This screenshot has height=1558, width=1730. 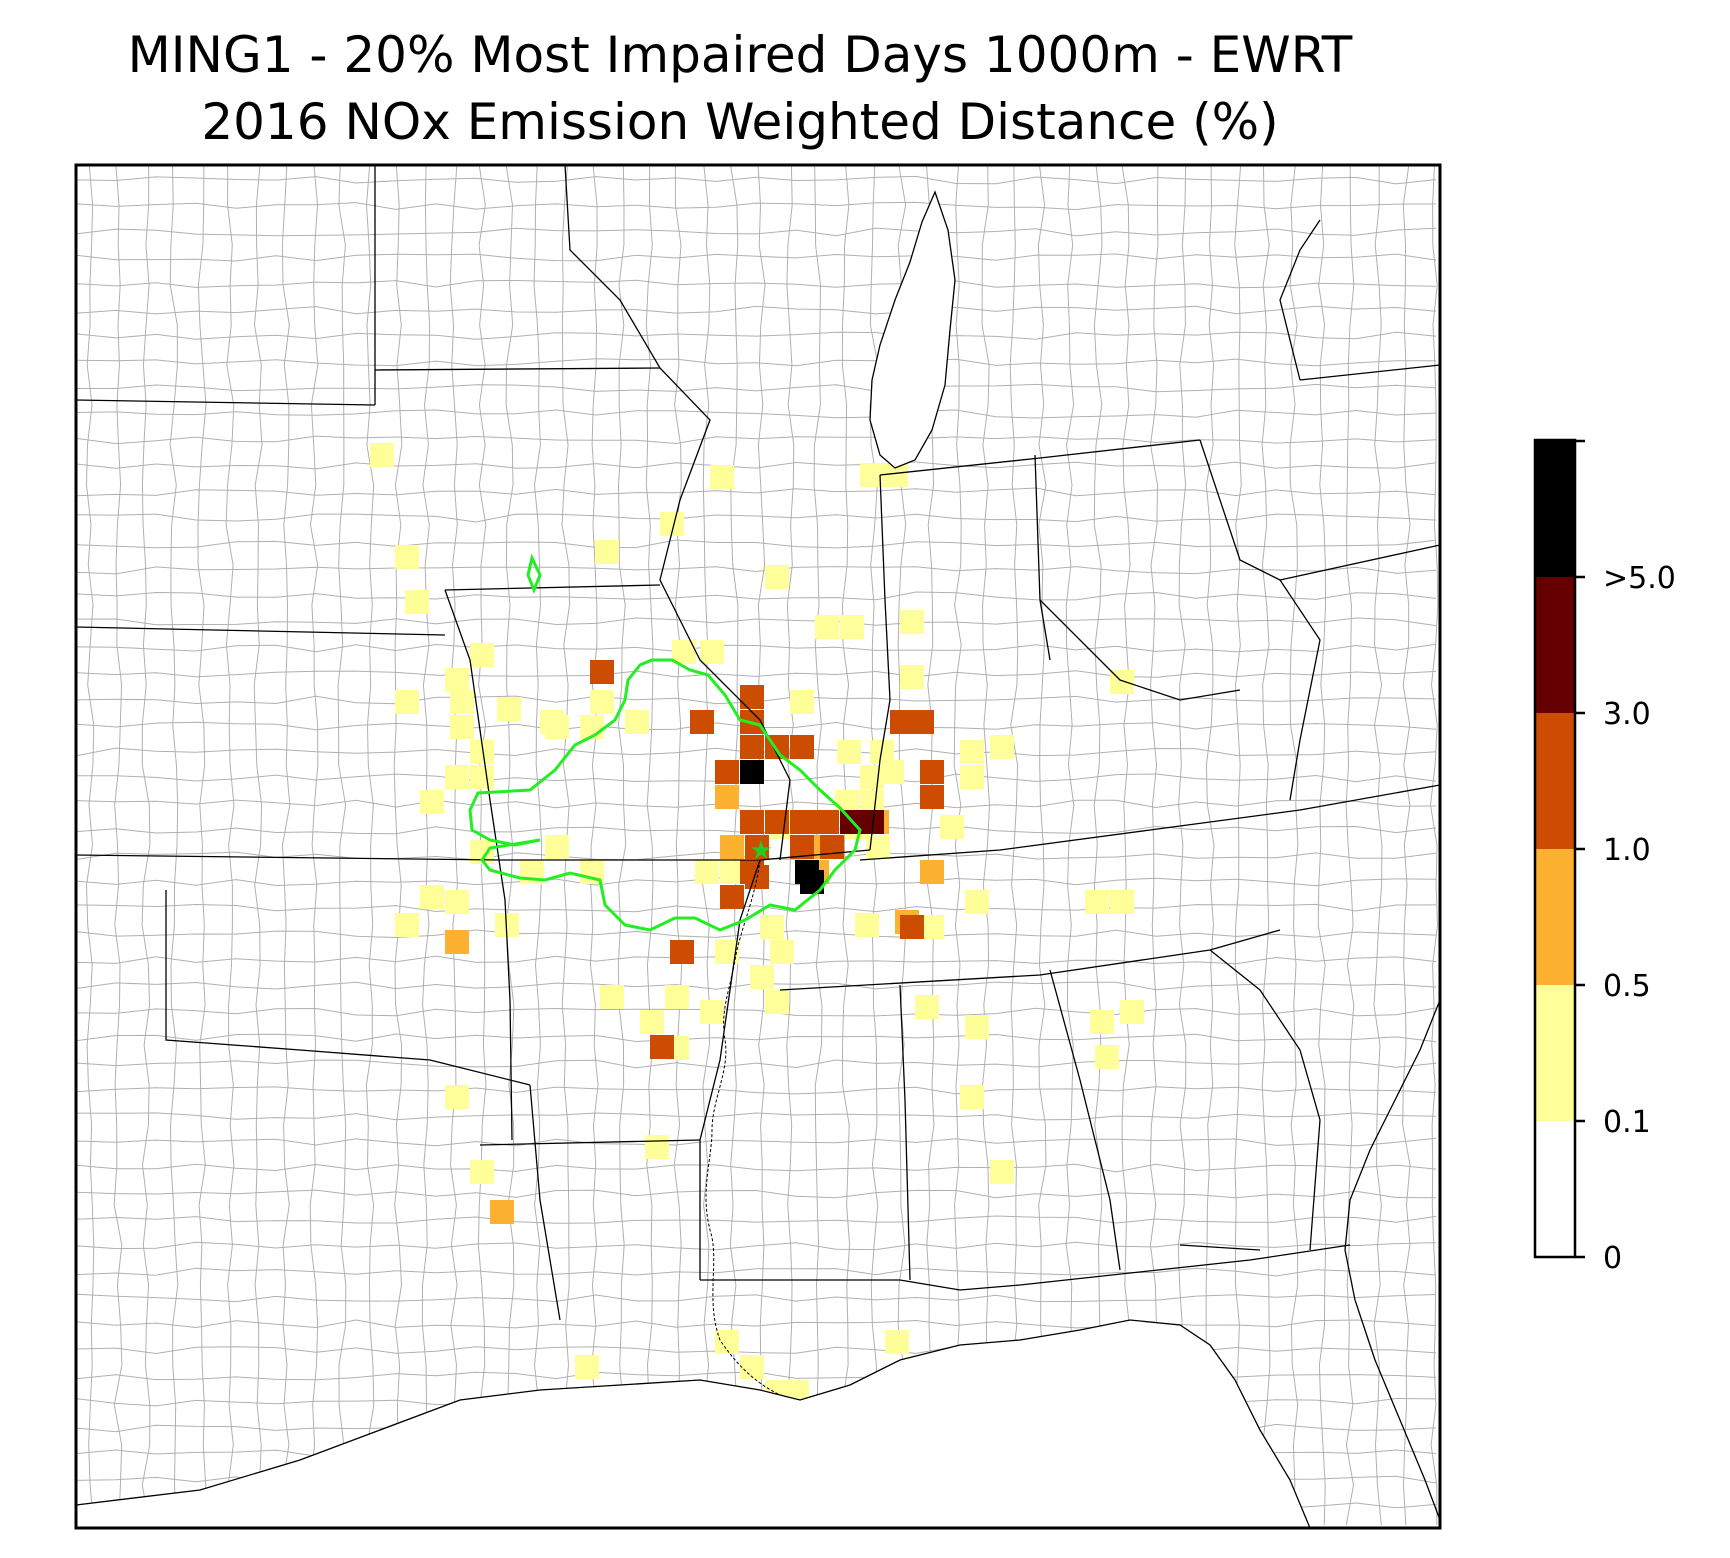 What do you see at coordinates (1627, 850) in the screenshot?
I see `colorbar-tick-label-3: 1.0` at bounding box center [1627, 850].